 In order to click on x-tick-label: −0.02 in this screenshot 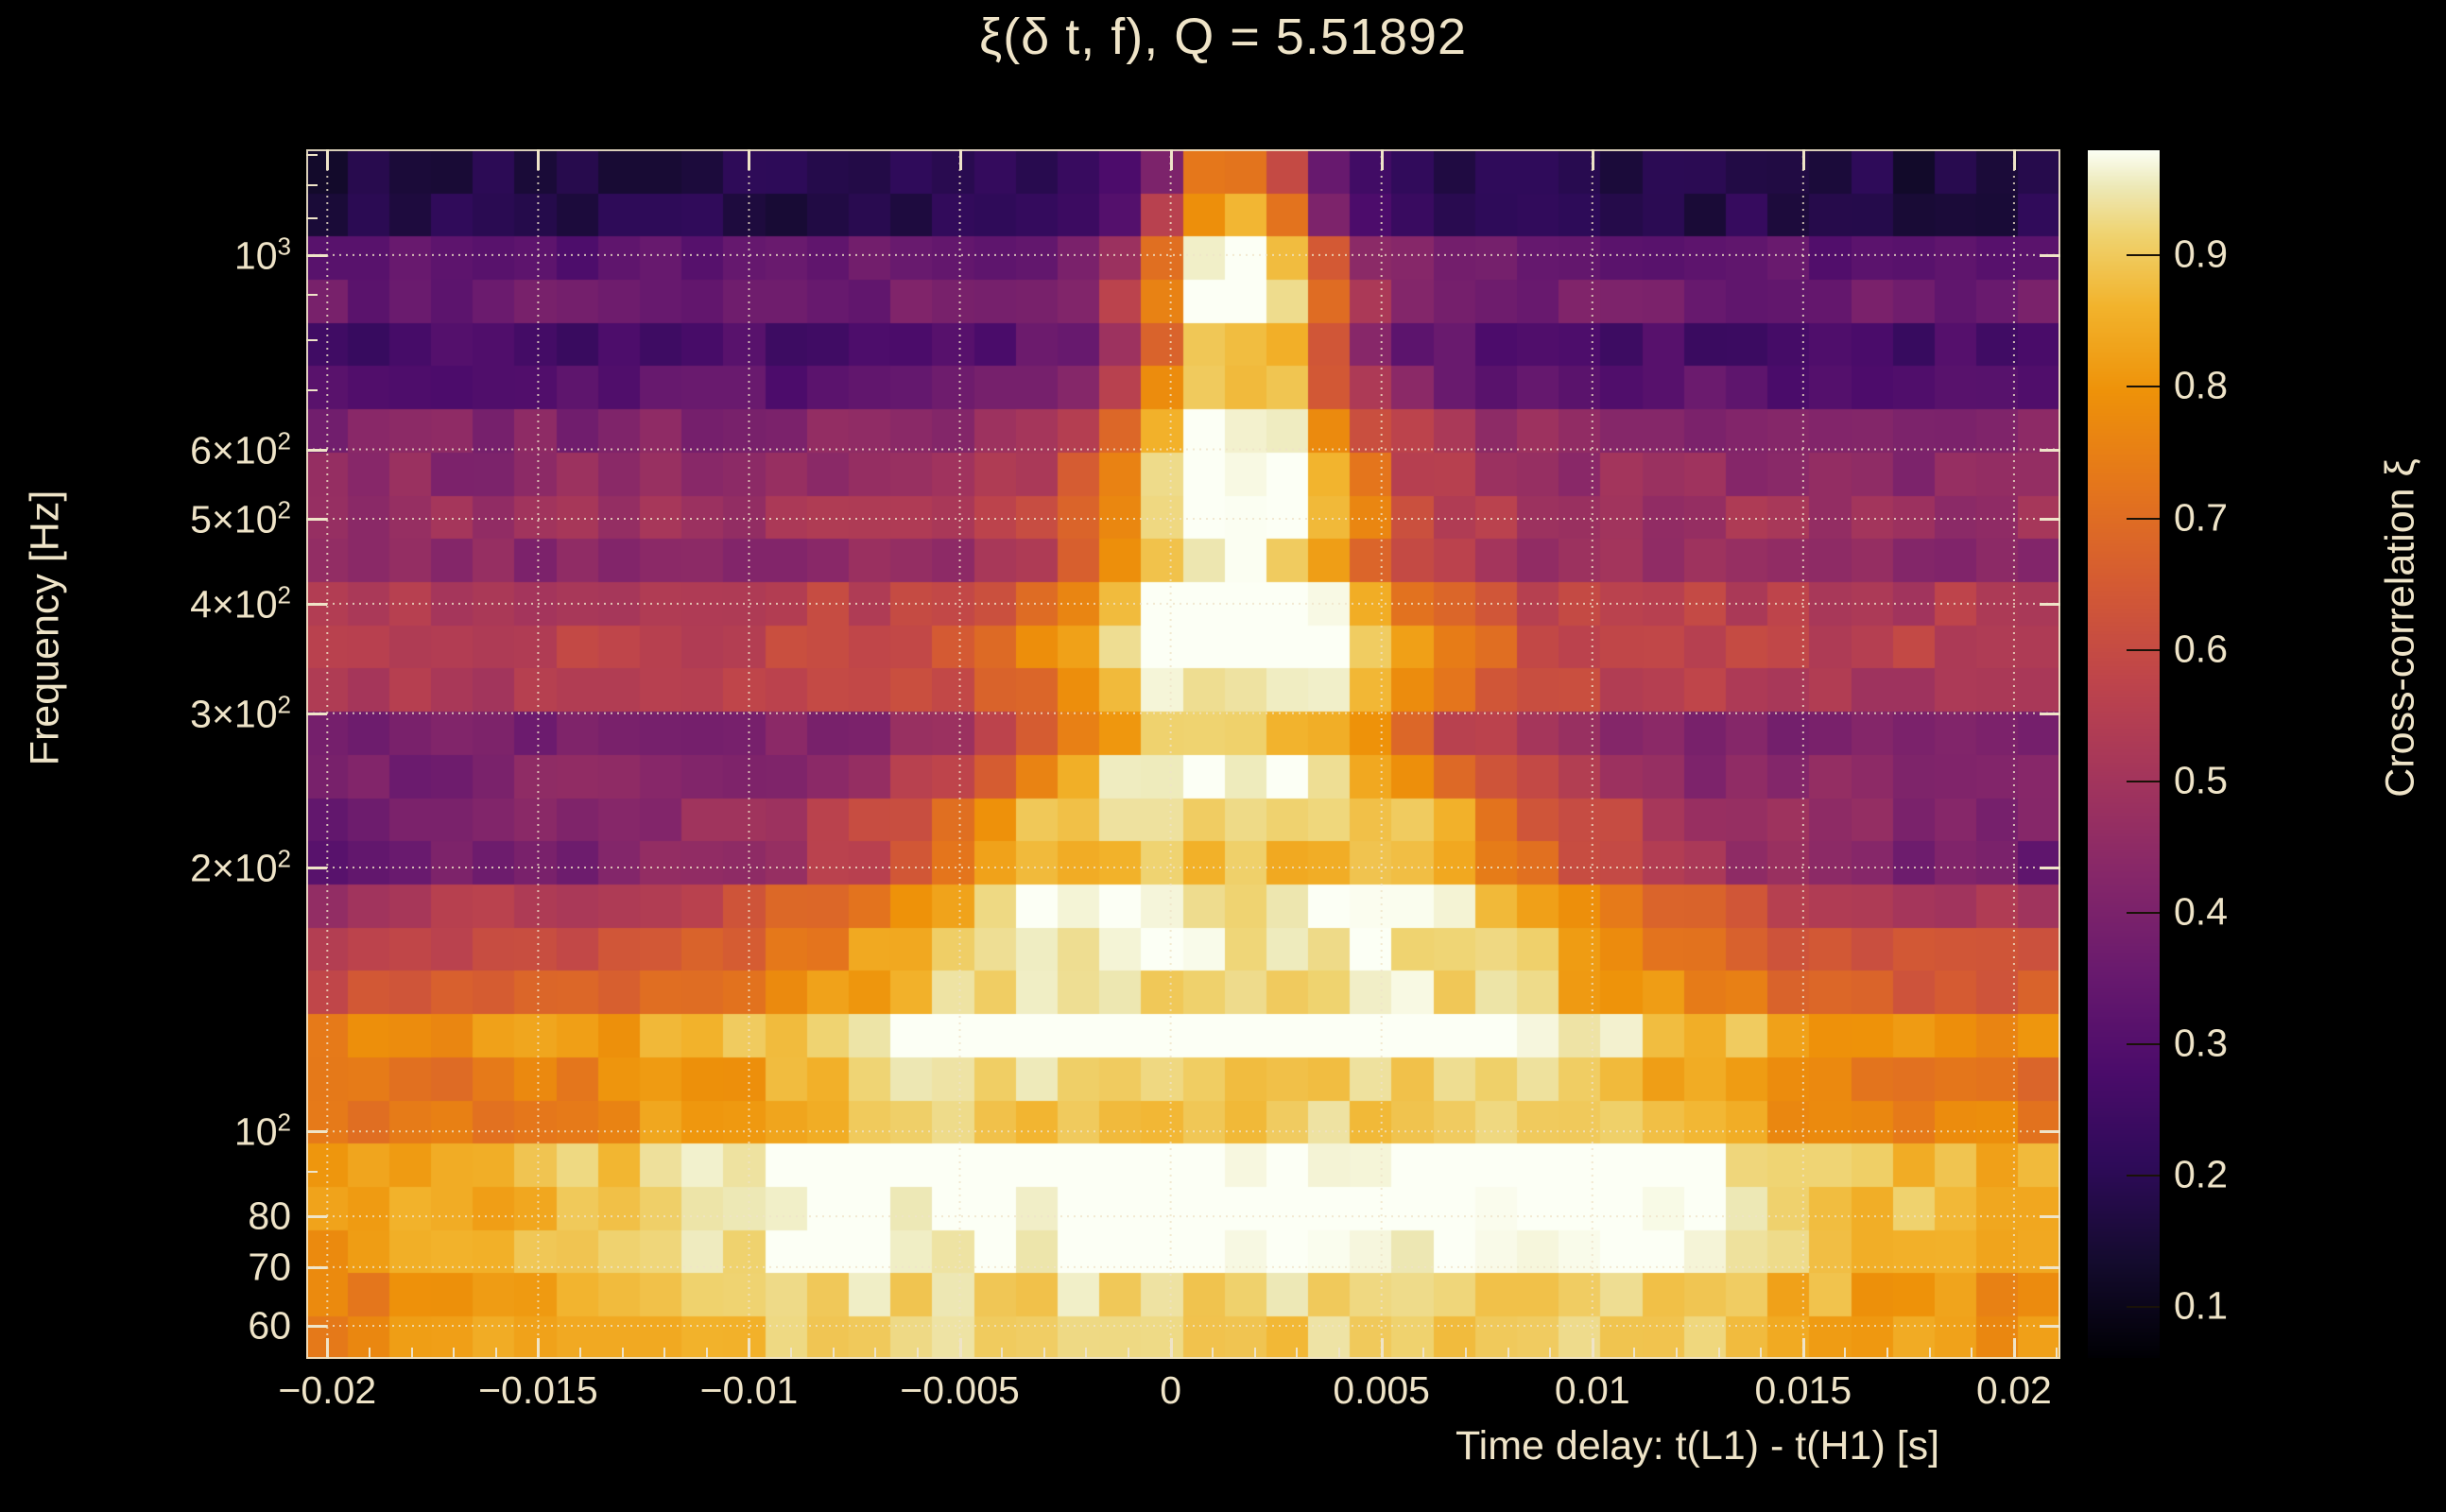, I will do `click(327, 1390)`.